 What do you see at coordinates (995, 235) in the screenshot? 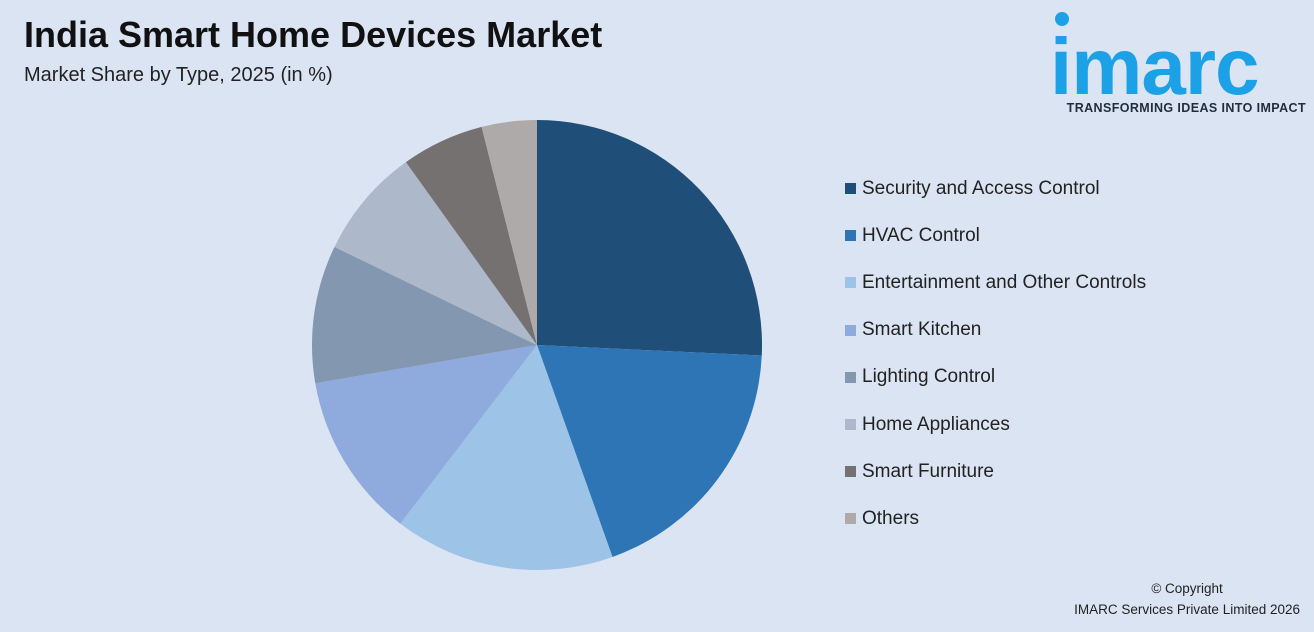
I see `legend-item: HVAC Control` at bounding box center [995, 235].